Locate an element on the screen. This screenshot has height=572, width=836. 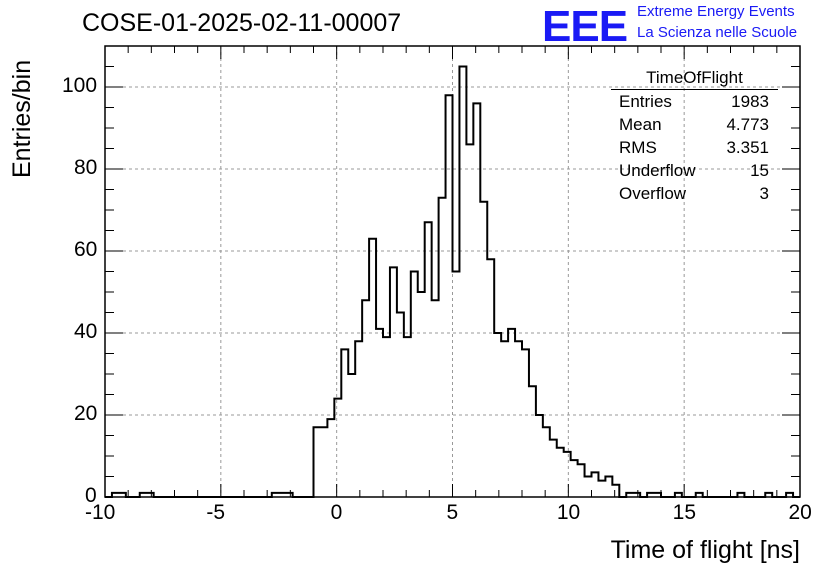
x-tick-label: 15 is located at coordinates (684, 512).